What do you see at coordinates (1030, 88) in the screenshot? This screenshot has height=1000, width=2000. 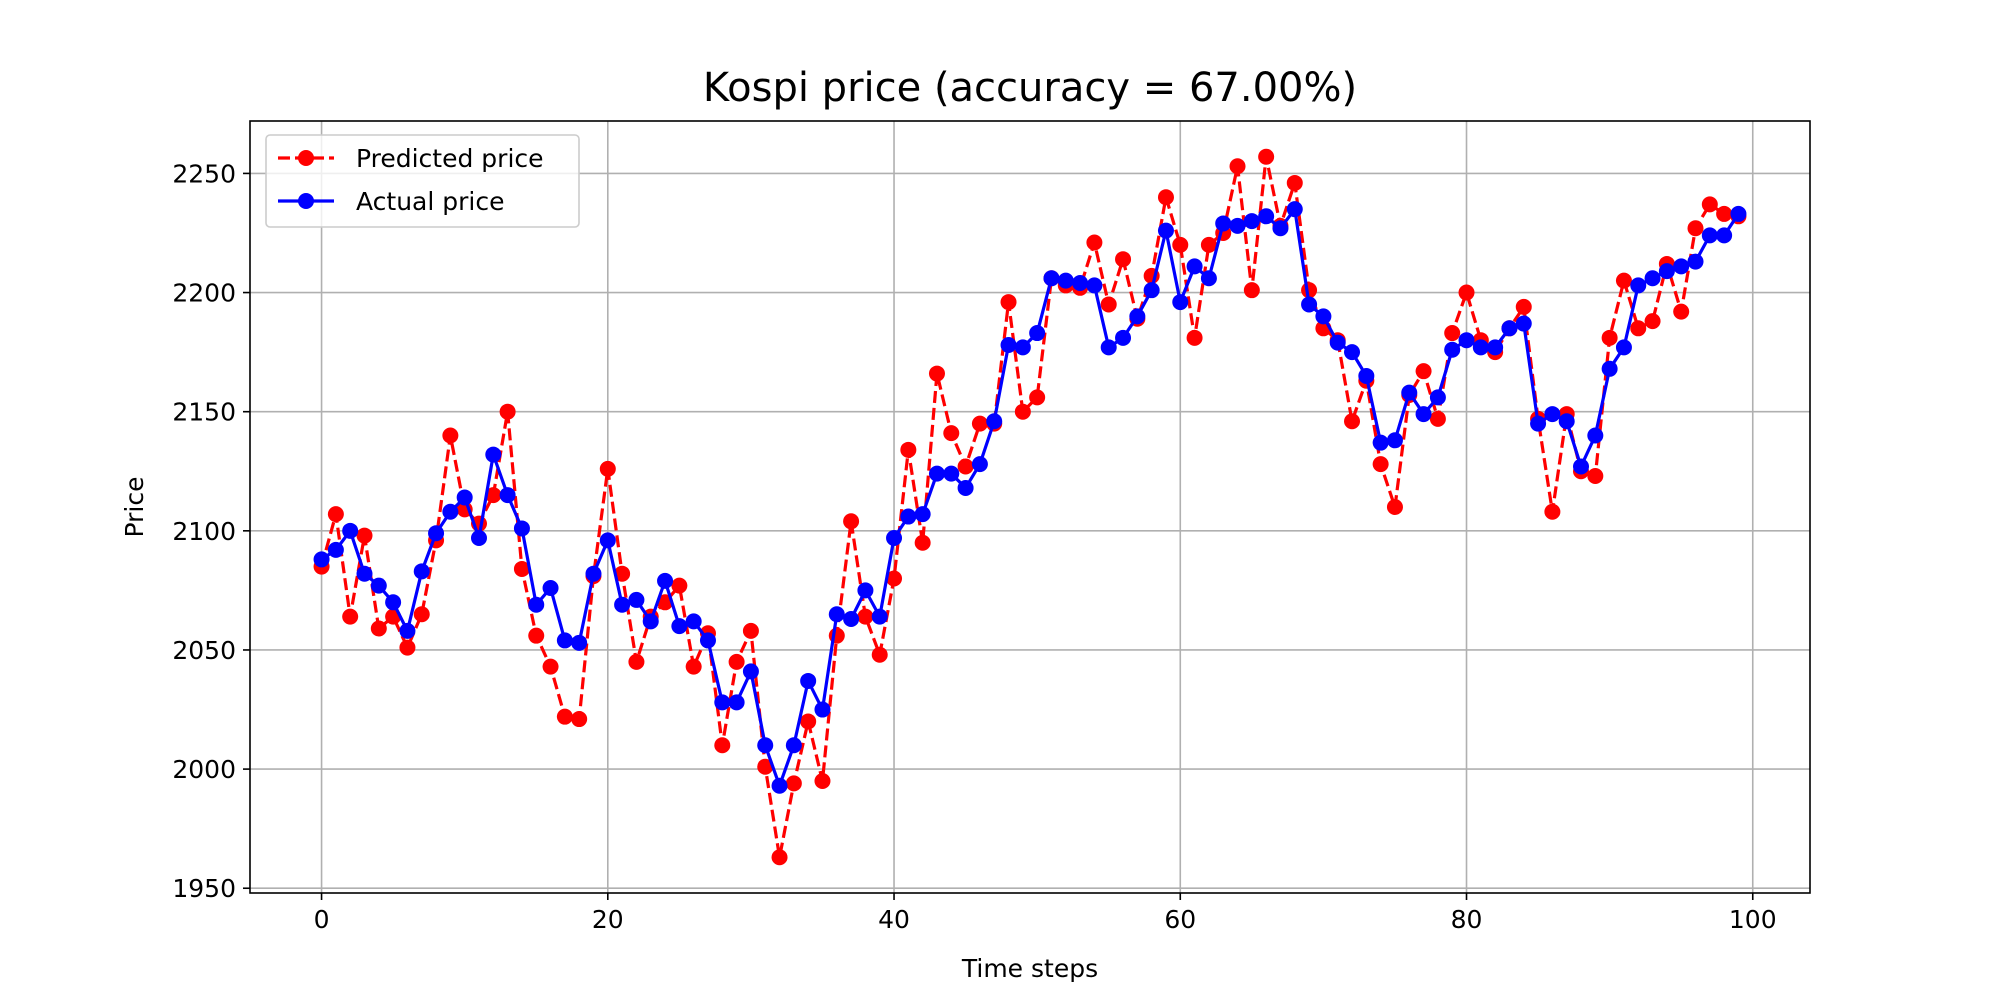 I see `chart-title: Kospi price (accuracy = 67.00%)` at bounding box center [1030, 88].